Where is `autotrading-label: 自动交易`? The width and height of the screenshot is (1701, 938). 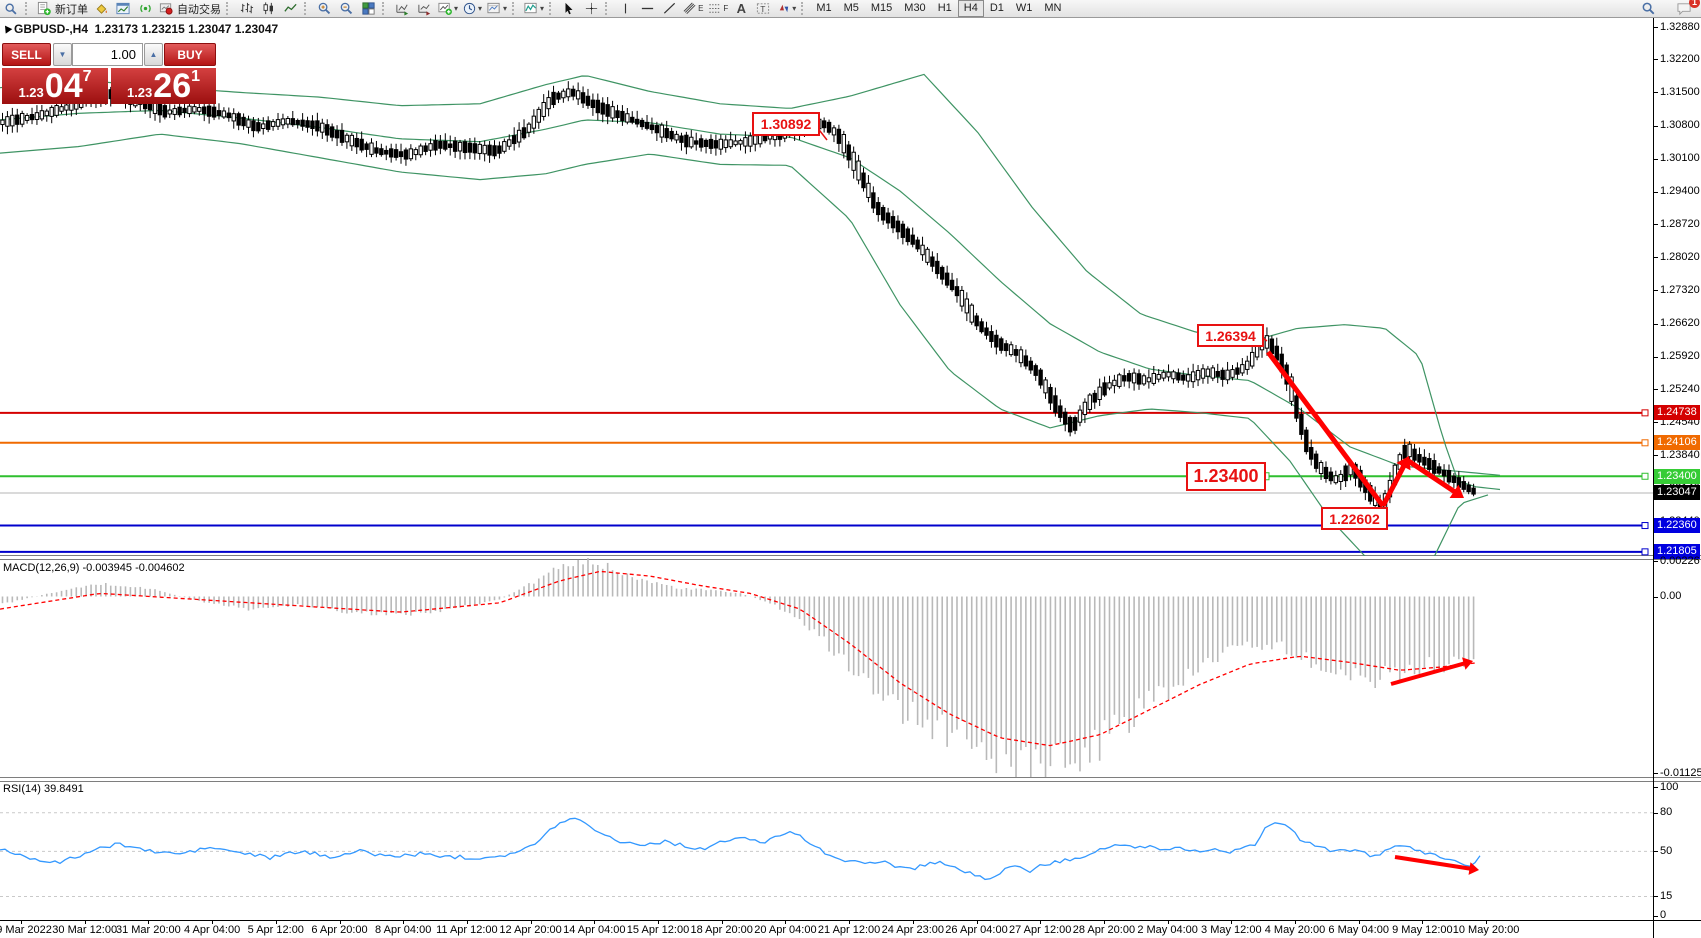
autotrading-label: 自动交易 is located at coordinates (199, 9).